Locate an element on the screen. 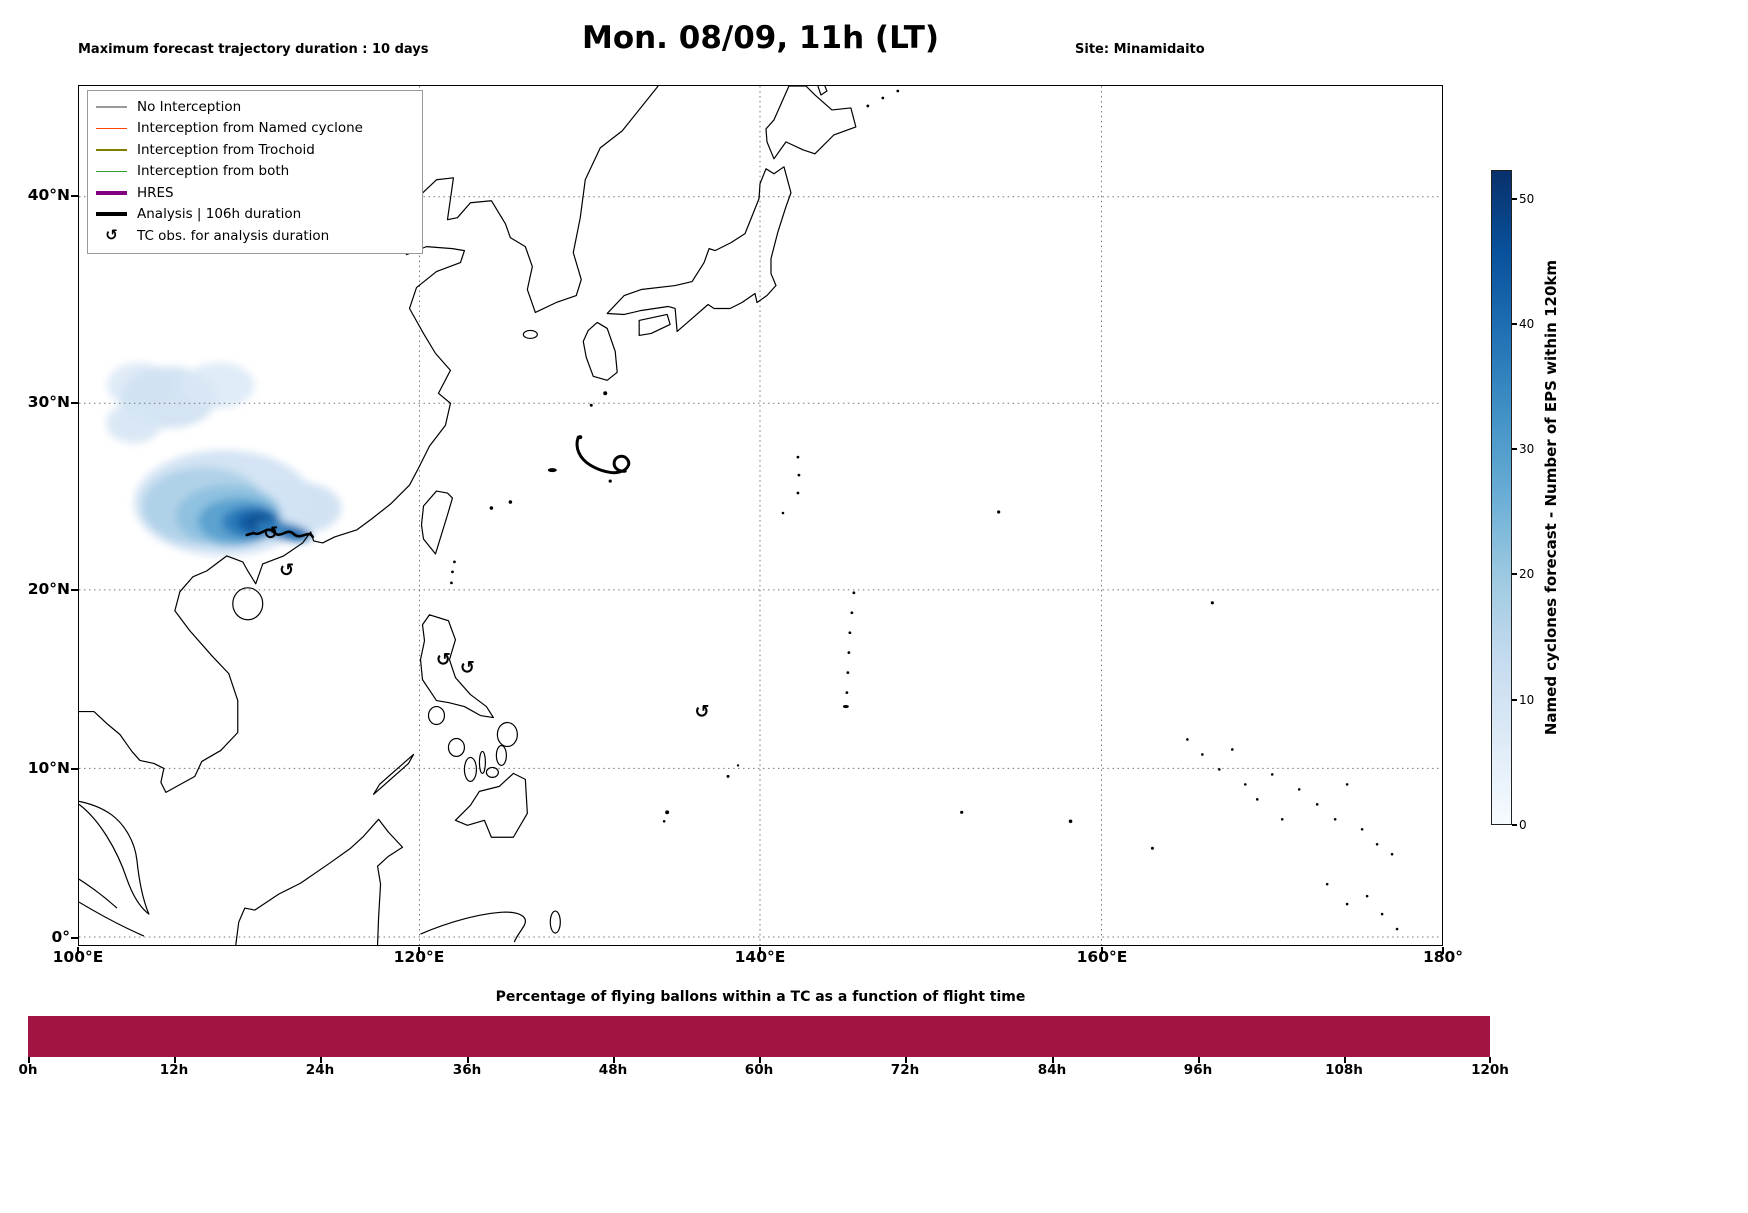 This screenshot has height=1213, width=1748. y-tick-30n: 30°N is located at coordinates (48, 402).